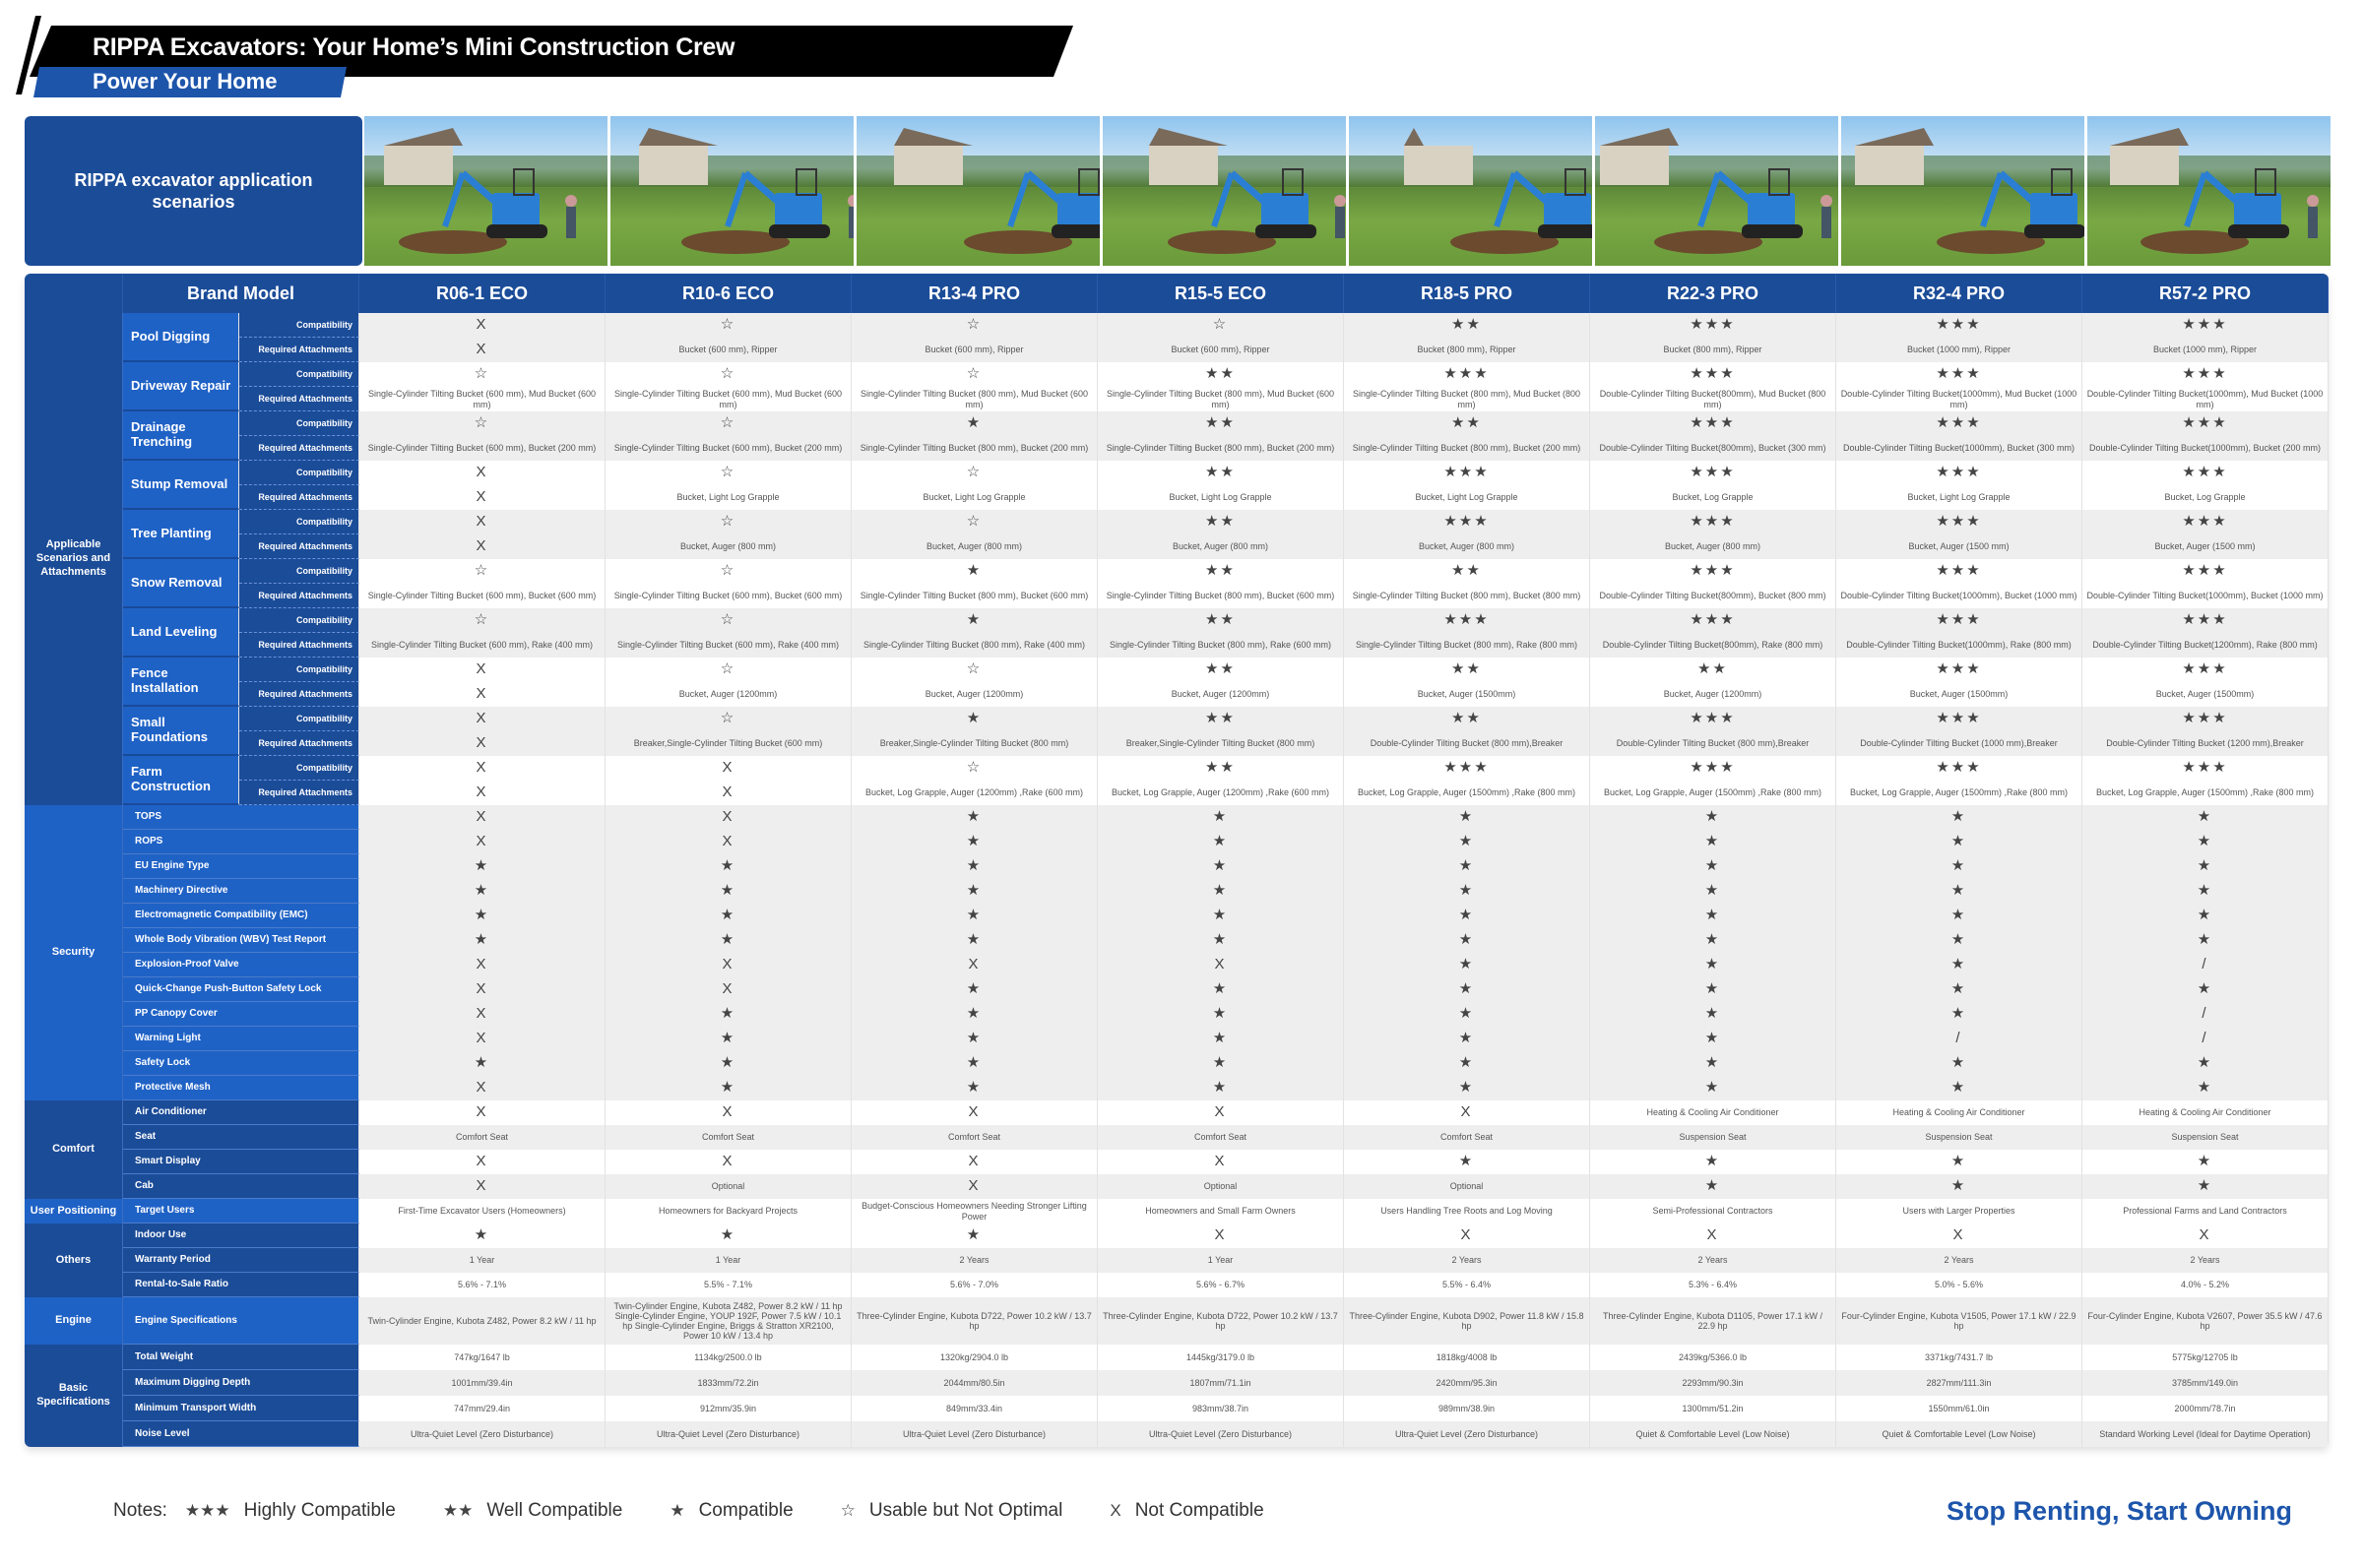 The width and height of the screenshot is (2363, 1568). Describe the element at coordinates (241, 965) in the screenshot. I see `row-label: Explosion-Proof Valve` at that location.